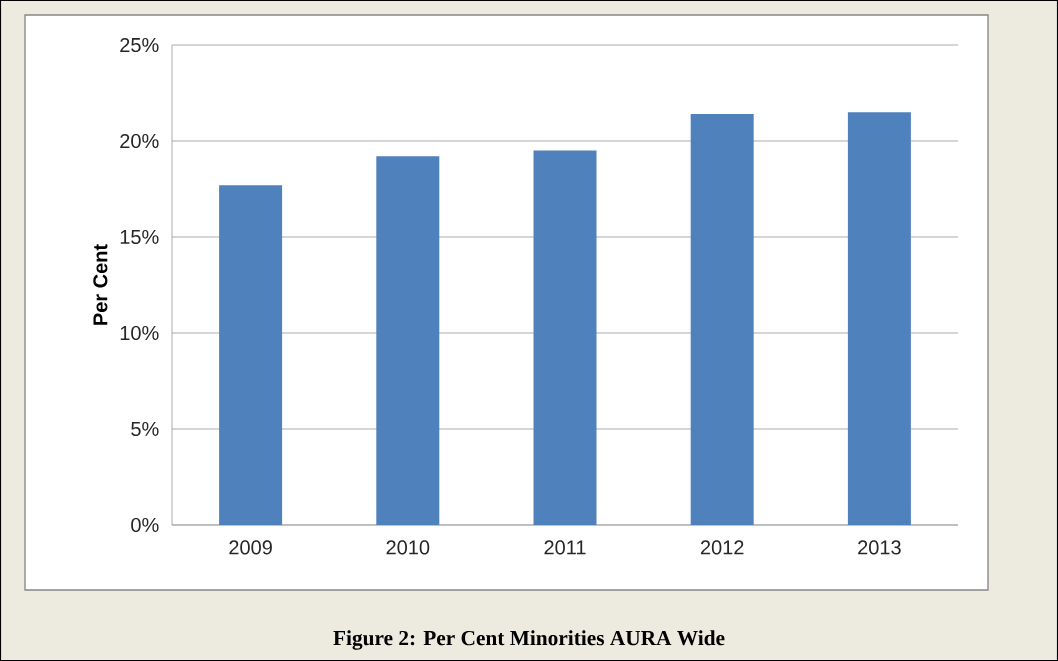  Describe the element at coordinates (100, 284) in the screenshot. I see `y-axis-title: Per Cent` at that location.